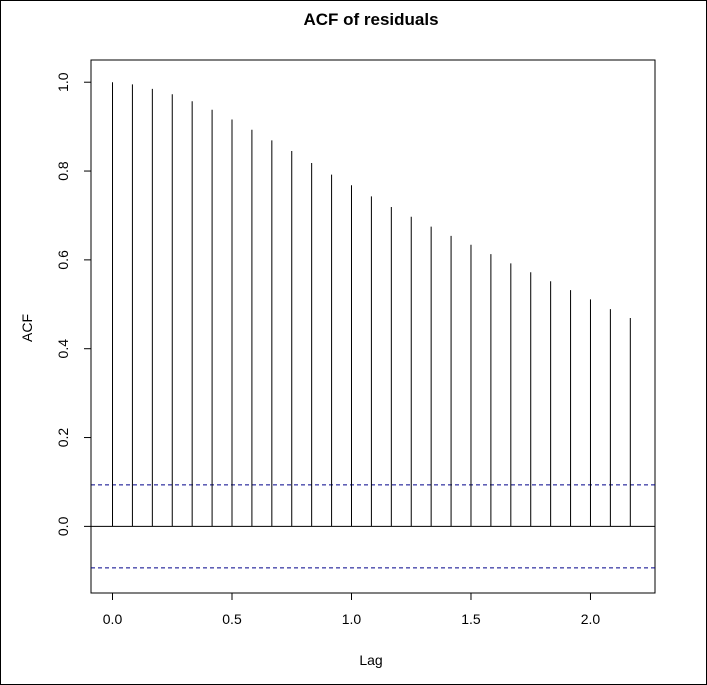  What do you see at coordinates (352, 619) in the screenshot?
I see `x-tick-label: 1.0` at bounding box center [352, 619].